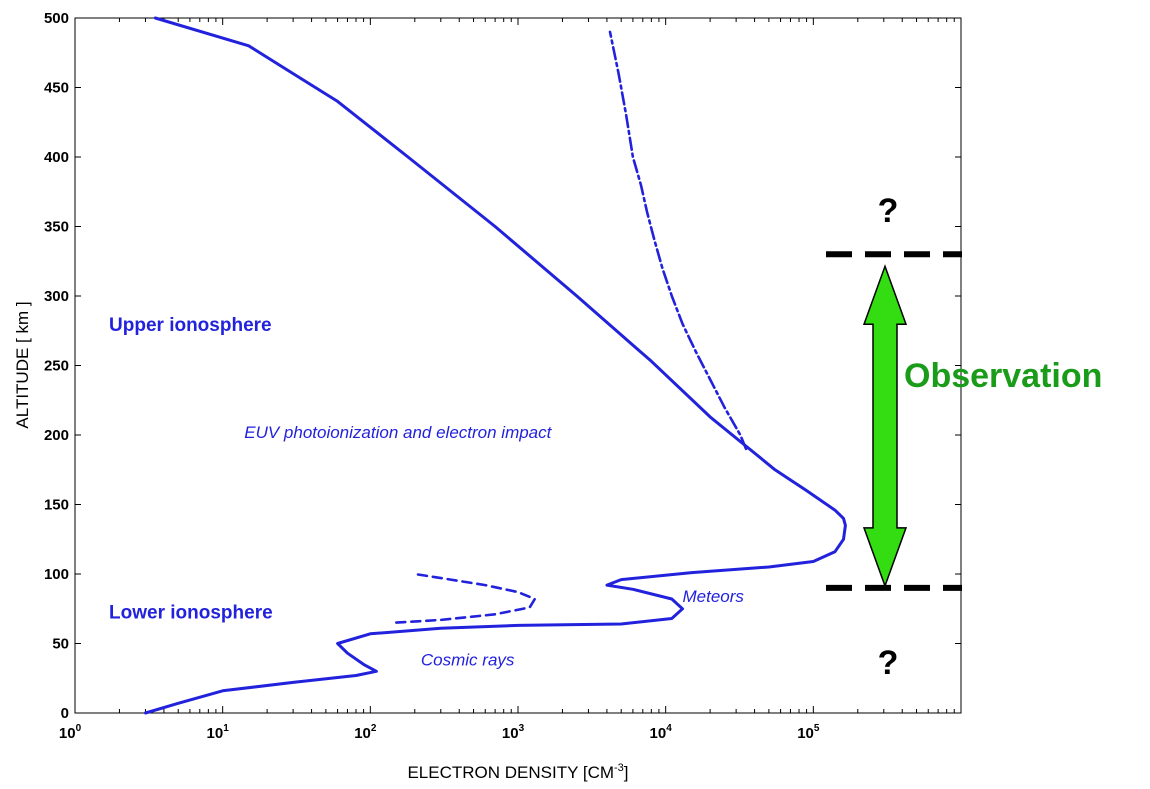 This screenshot has width=1150, height=789. Describe the element at coordinates (713, 596) in the screenshot. I see `process-annotation: Meteors` at that location.